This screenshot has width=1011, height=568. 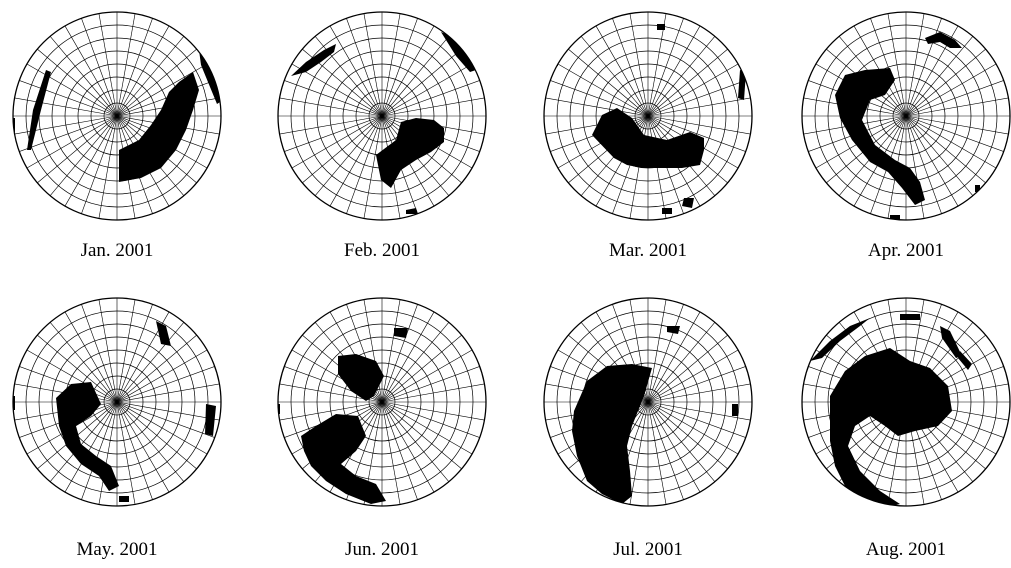 I want to click on map-panel-apr: Apr. 2001, so click(x=905, y=135).